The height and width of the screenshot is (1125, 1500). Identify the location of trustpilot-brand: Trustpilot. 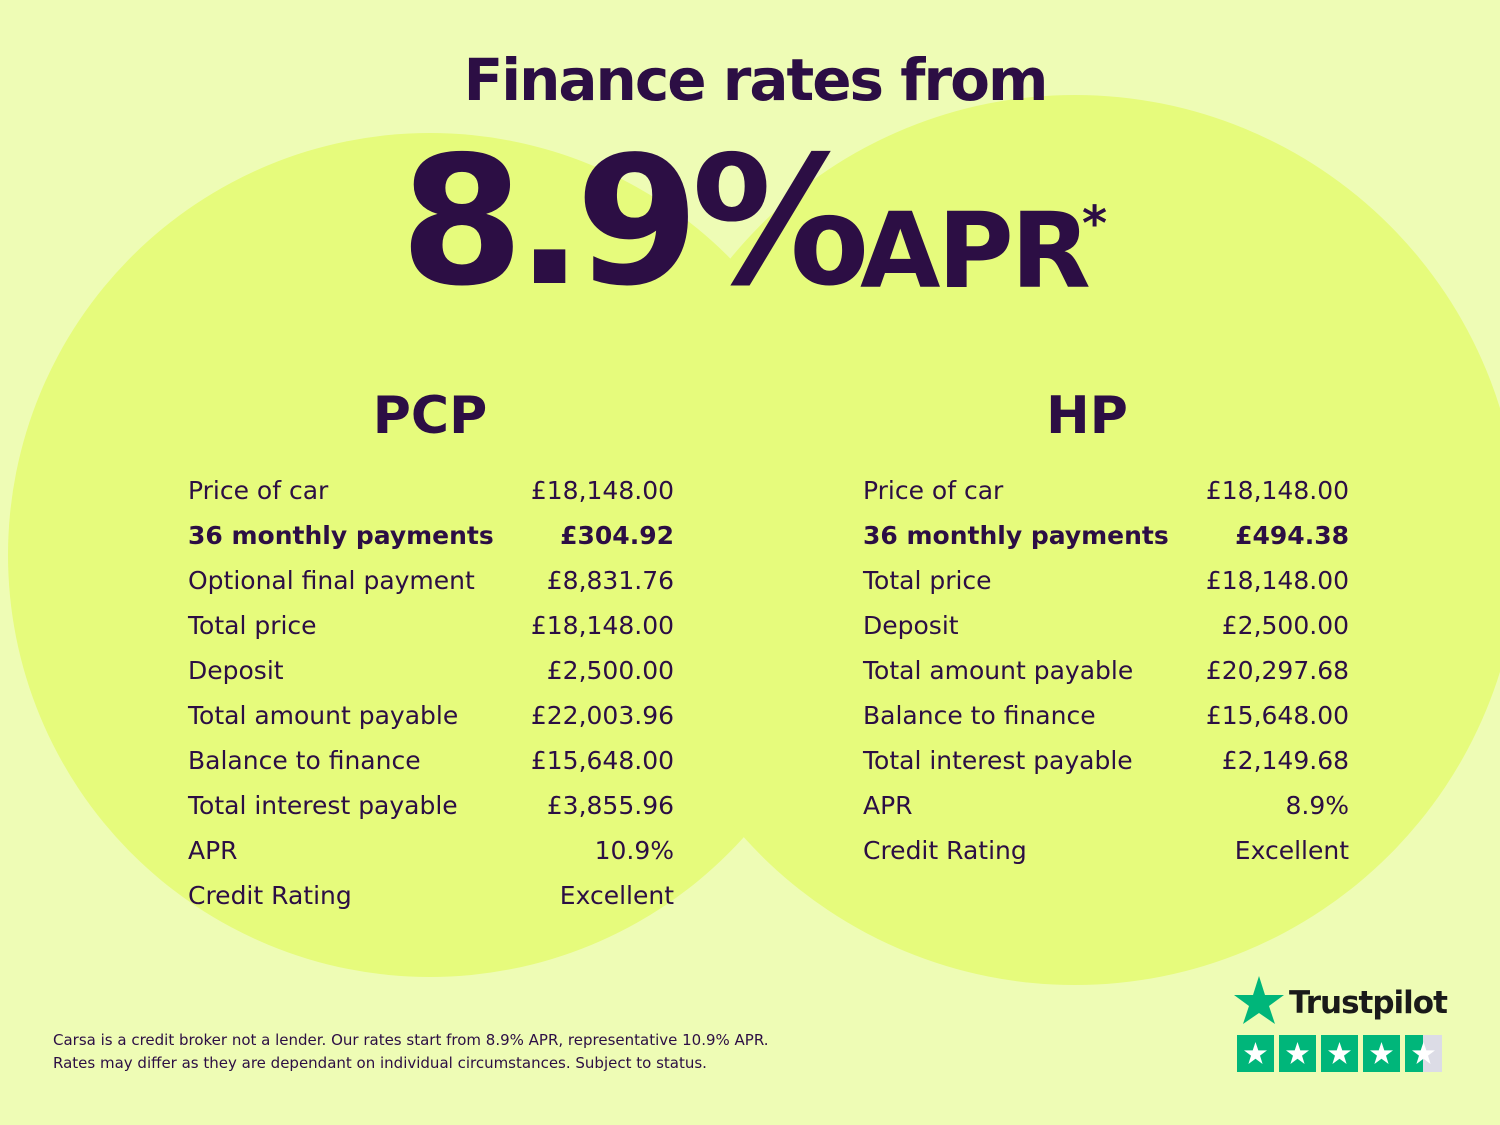
(1368, 1003).